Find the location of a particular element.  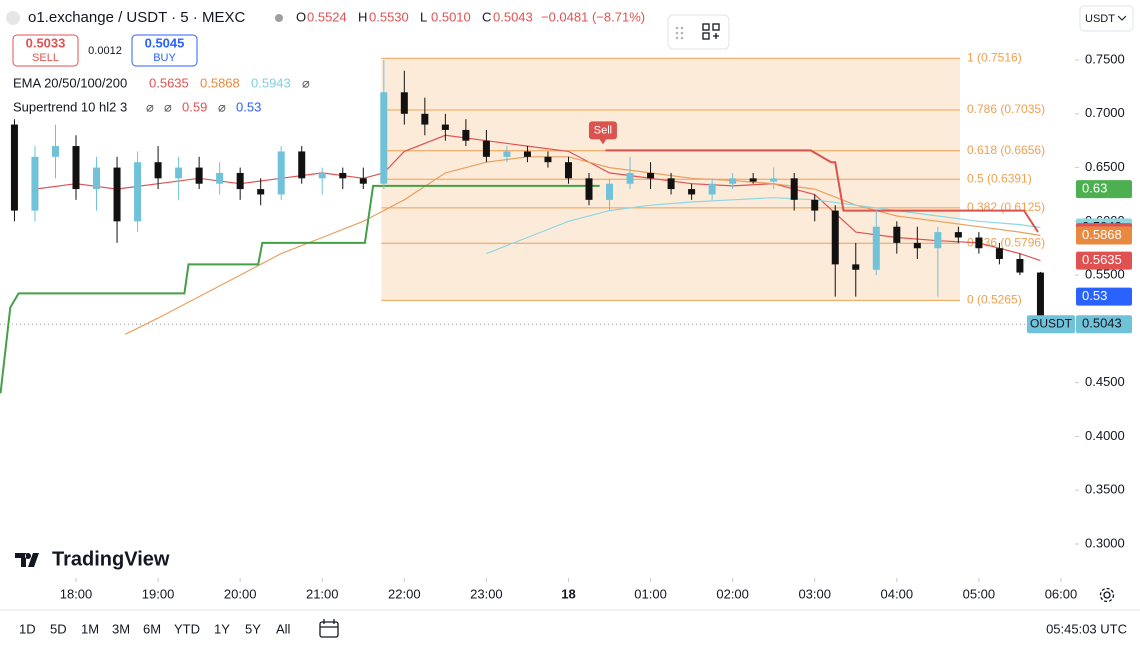

indicator-line is located at coordinates (822, 191).